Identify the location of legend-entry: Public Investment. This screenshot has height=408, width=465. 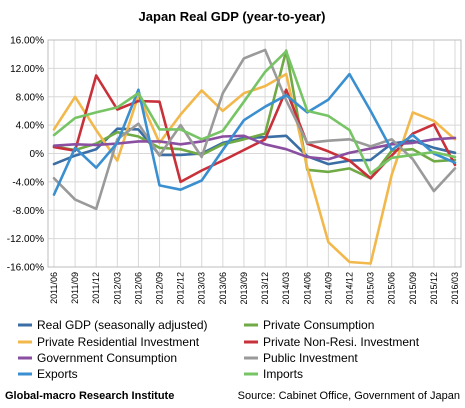
(301, 358).